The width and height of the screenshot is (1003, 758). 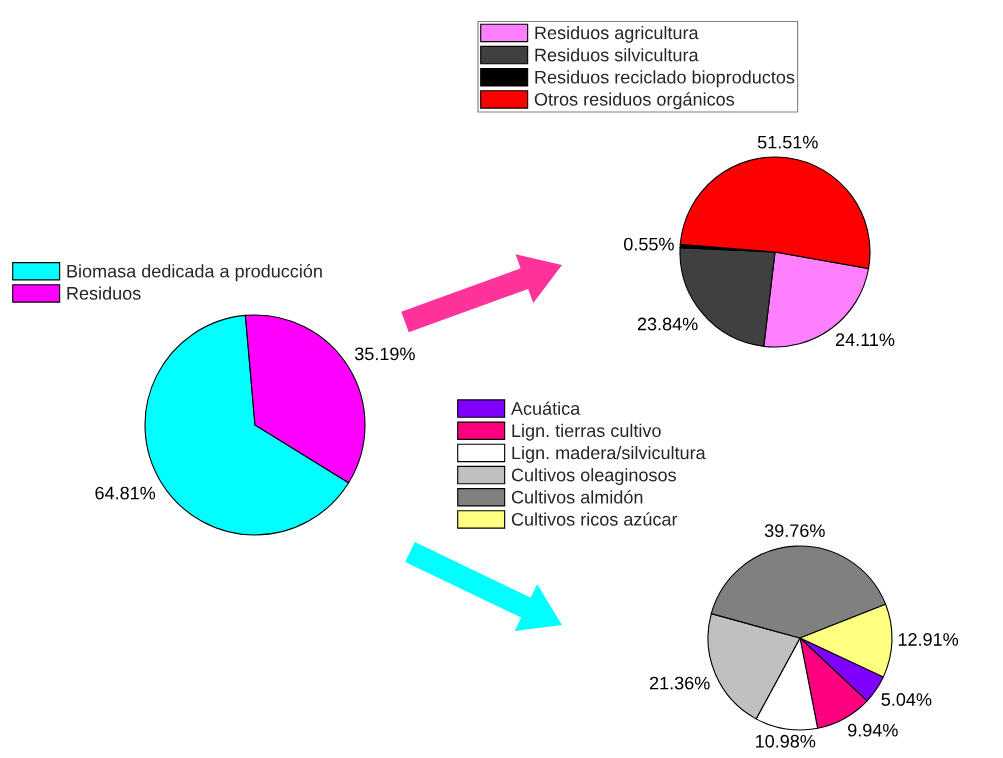 What do you see at coordinates (906, 699) in the screenshot?
I see `data-label: 5.04%` at bounding box center [906, 699].